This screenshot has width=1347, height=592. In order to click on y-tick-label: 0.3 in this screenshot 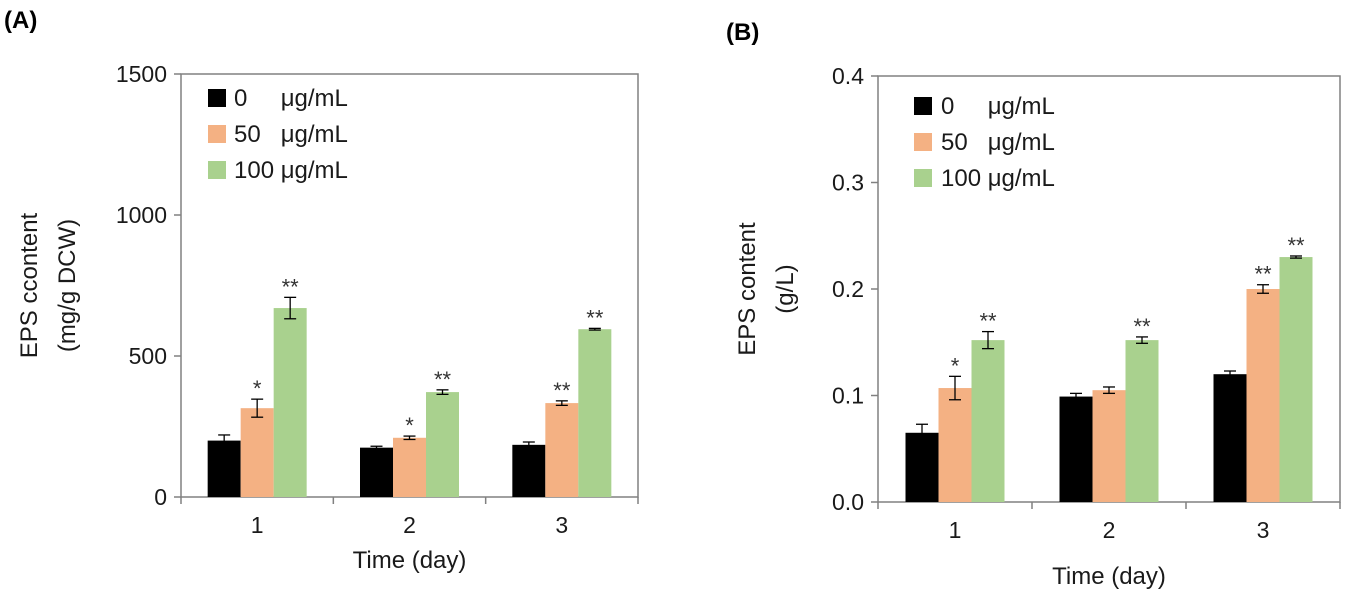, I will do `click(848, 183)`.